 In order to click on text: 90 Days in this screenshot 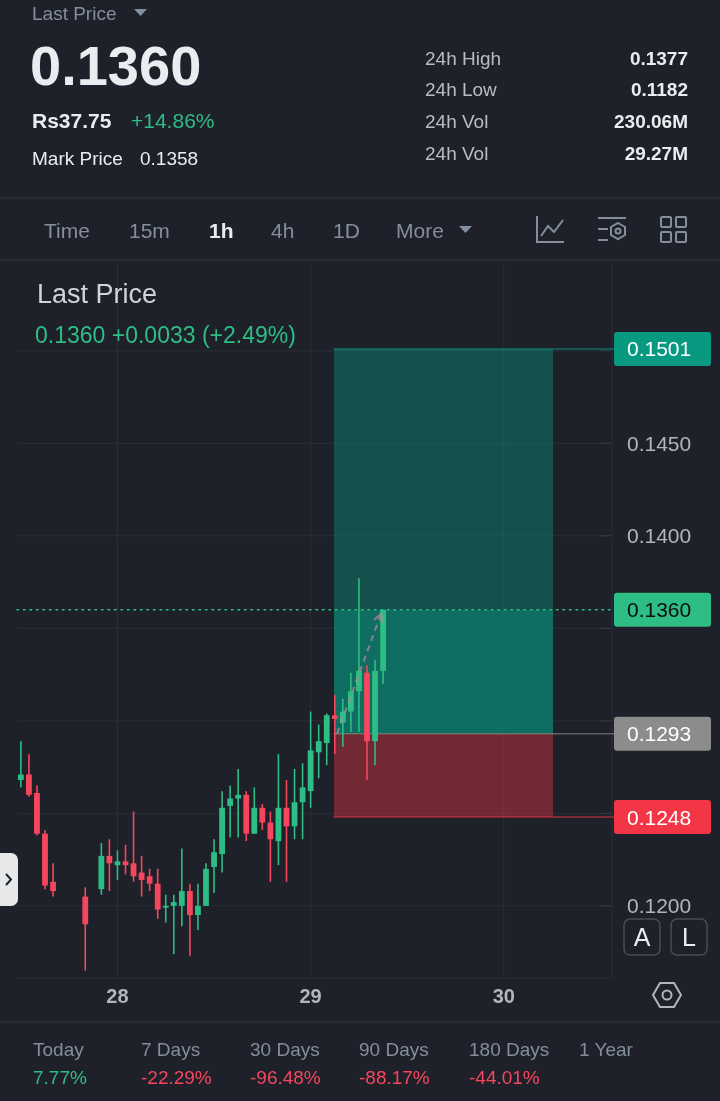, I will do `click(394, 1049)`.